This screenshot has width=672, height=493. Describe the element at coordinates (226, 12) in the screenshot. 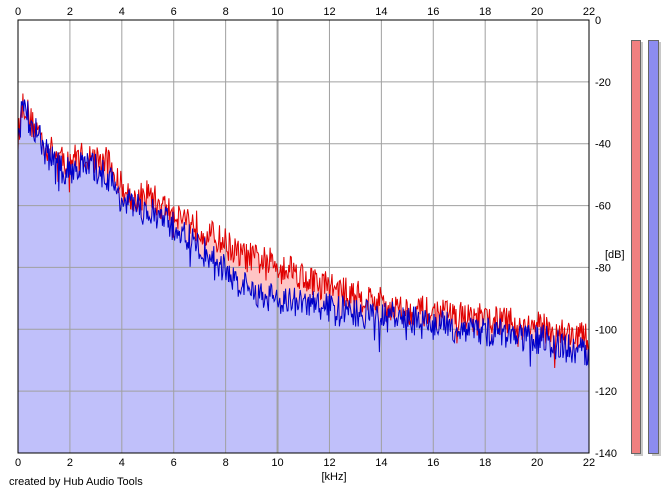

I see `x-tick-label-top: 8` at that location.